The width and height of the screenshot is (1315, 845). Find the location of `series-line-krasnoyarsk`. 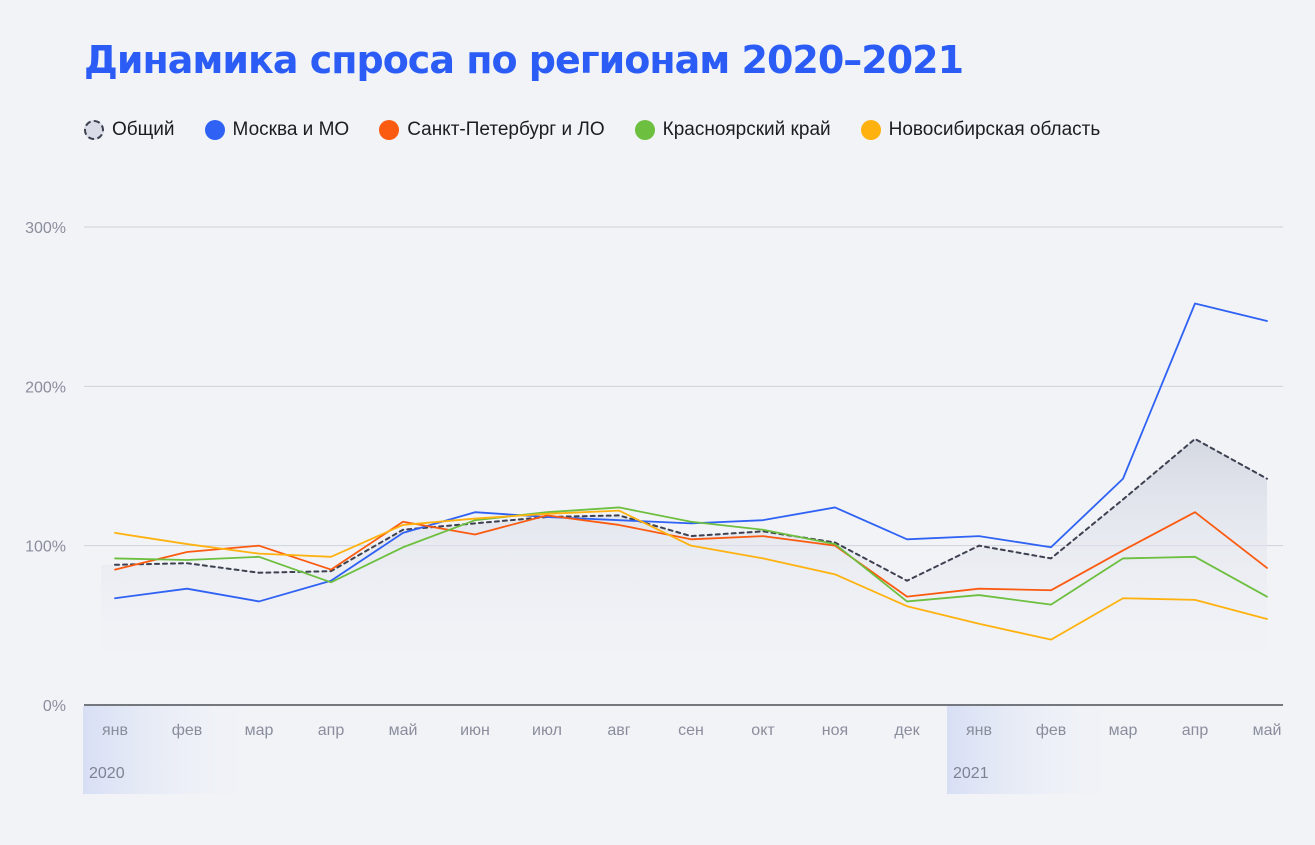

series-line-krasnoyarsk is located at coordinates (691, 556).